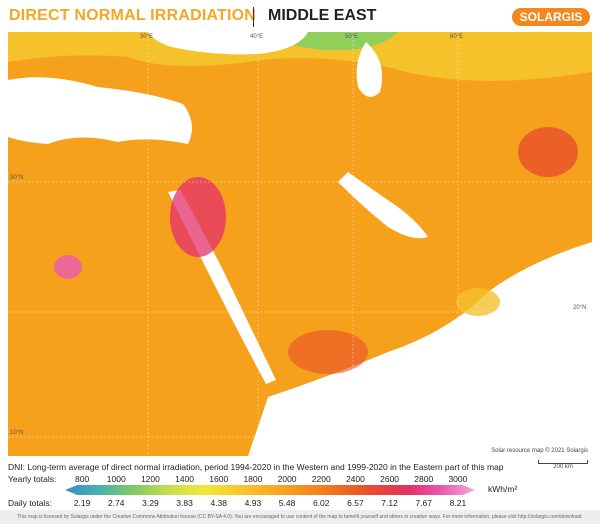  Describe the element at coordinates (17, 178) in the screenshot. I see `lat-label-30: 30°N` at that location.